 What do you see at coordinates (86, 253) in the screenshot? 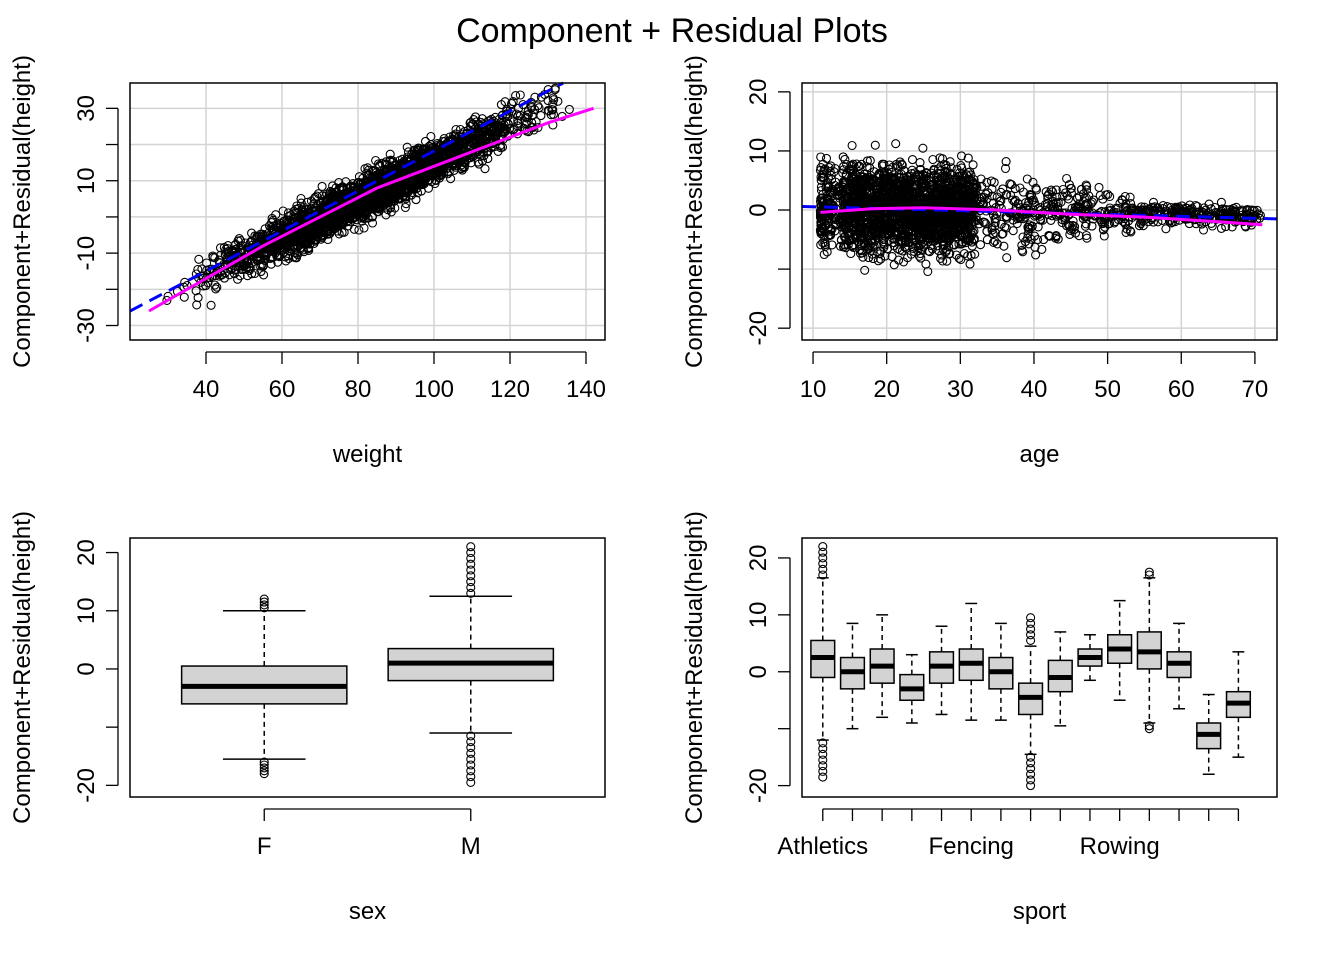
I see `y-tick-label: -10` at bounding box center [86, 253].